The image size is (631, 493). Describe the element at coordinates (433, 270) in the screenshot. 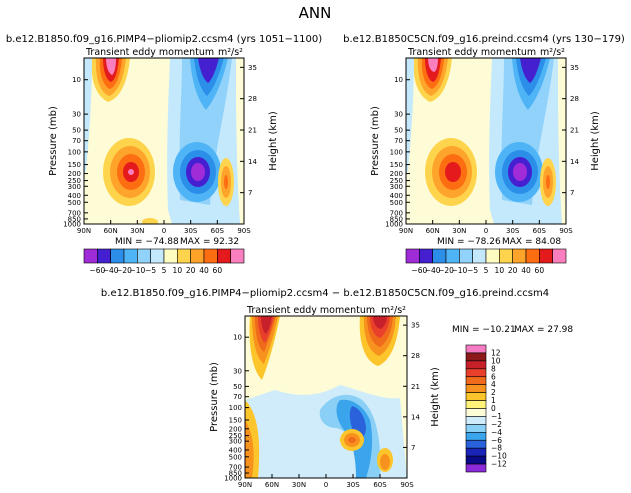

I see `colorbar-label: −40` at that location.